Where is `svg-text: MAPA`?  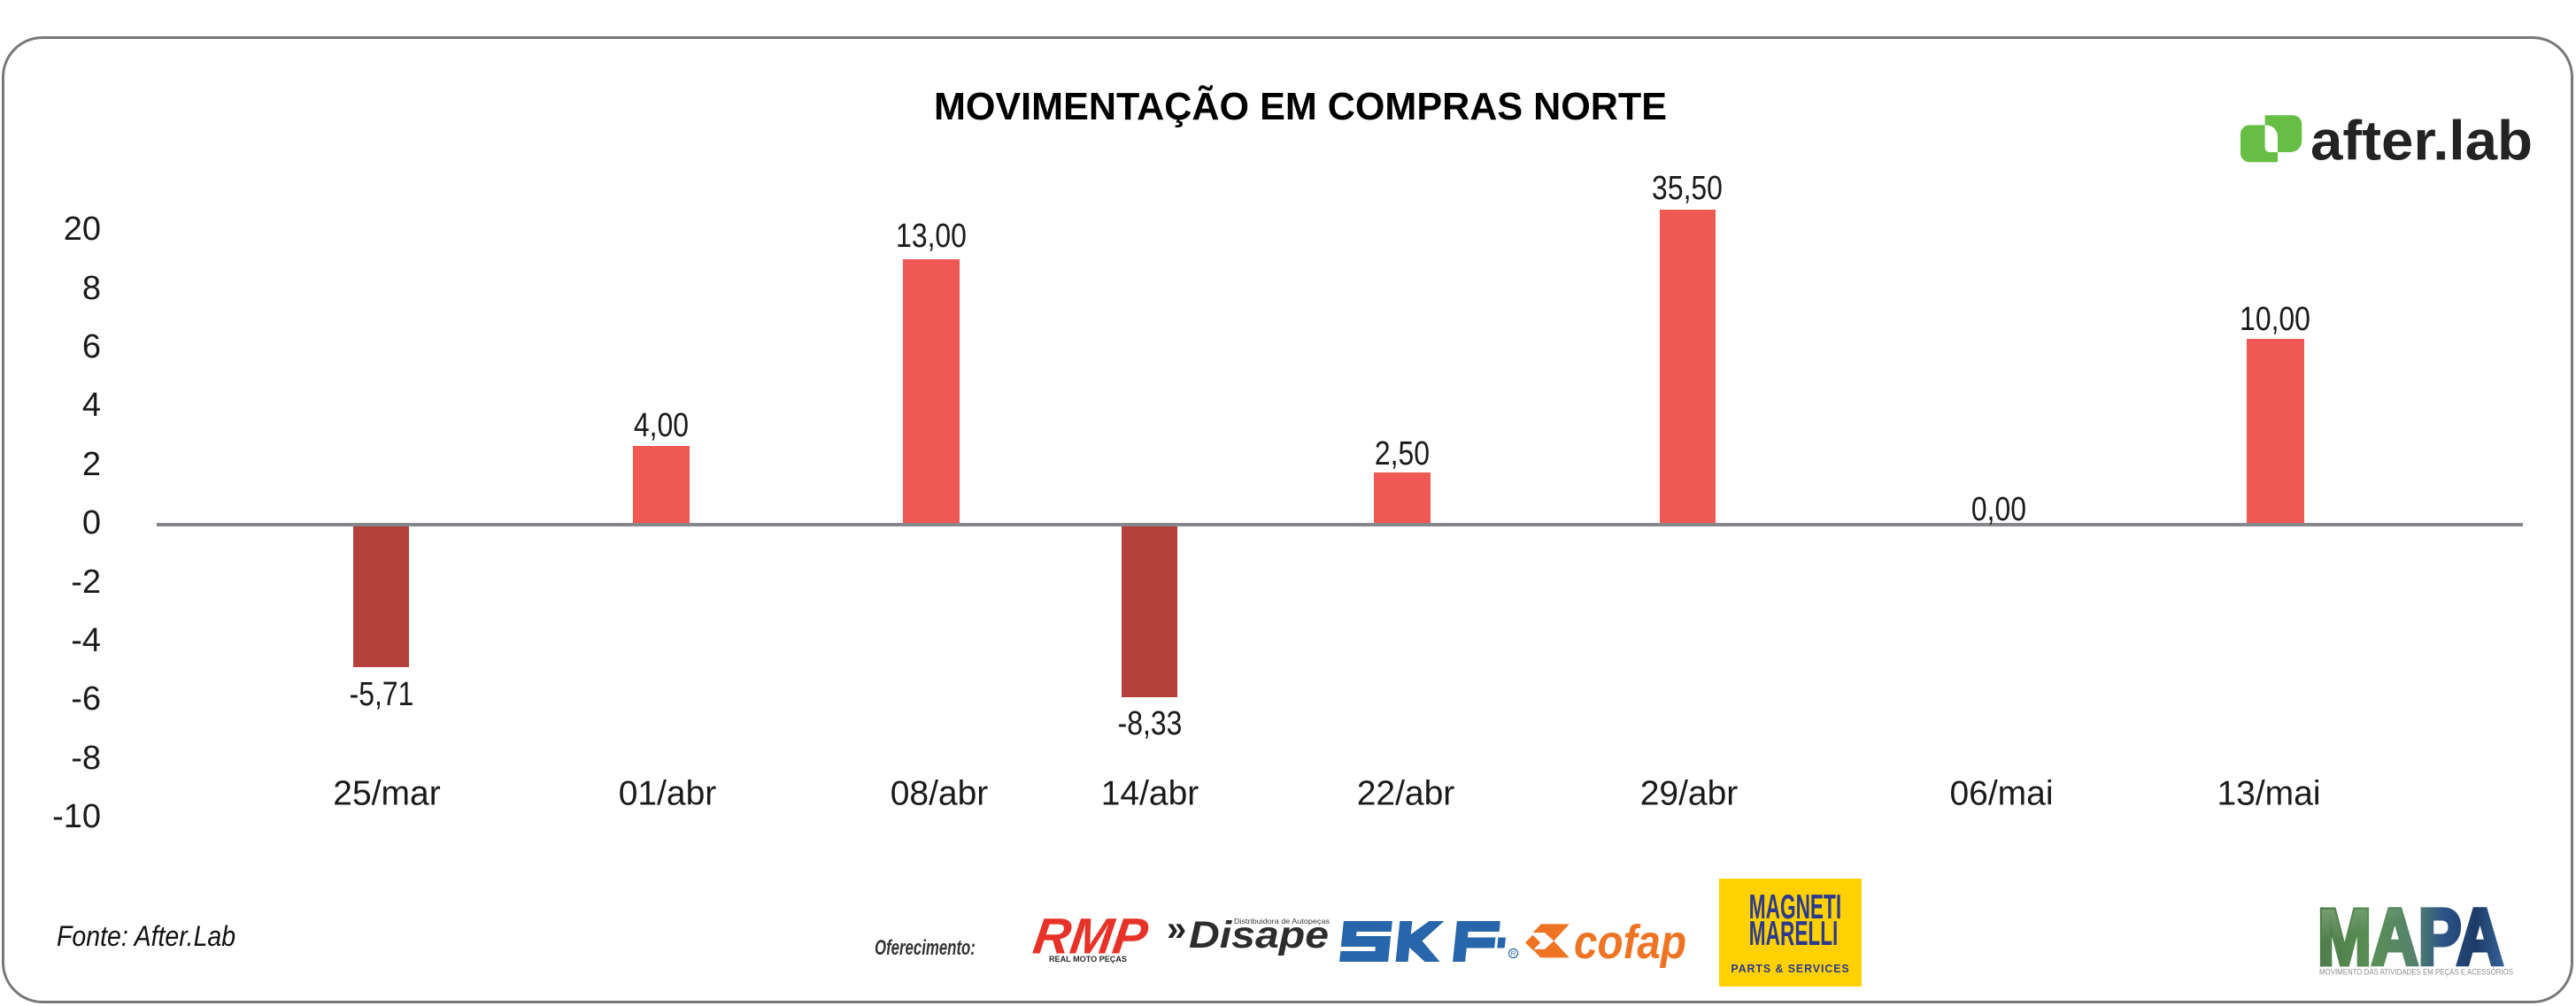 svg-text: MAPA is located at coordinates (2410, 939).